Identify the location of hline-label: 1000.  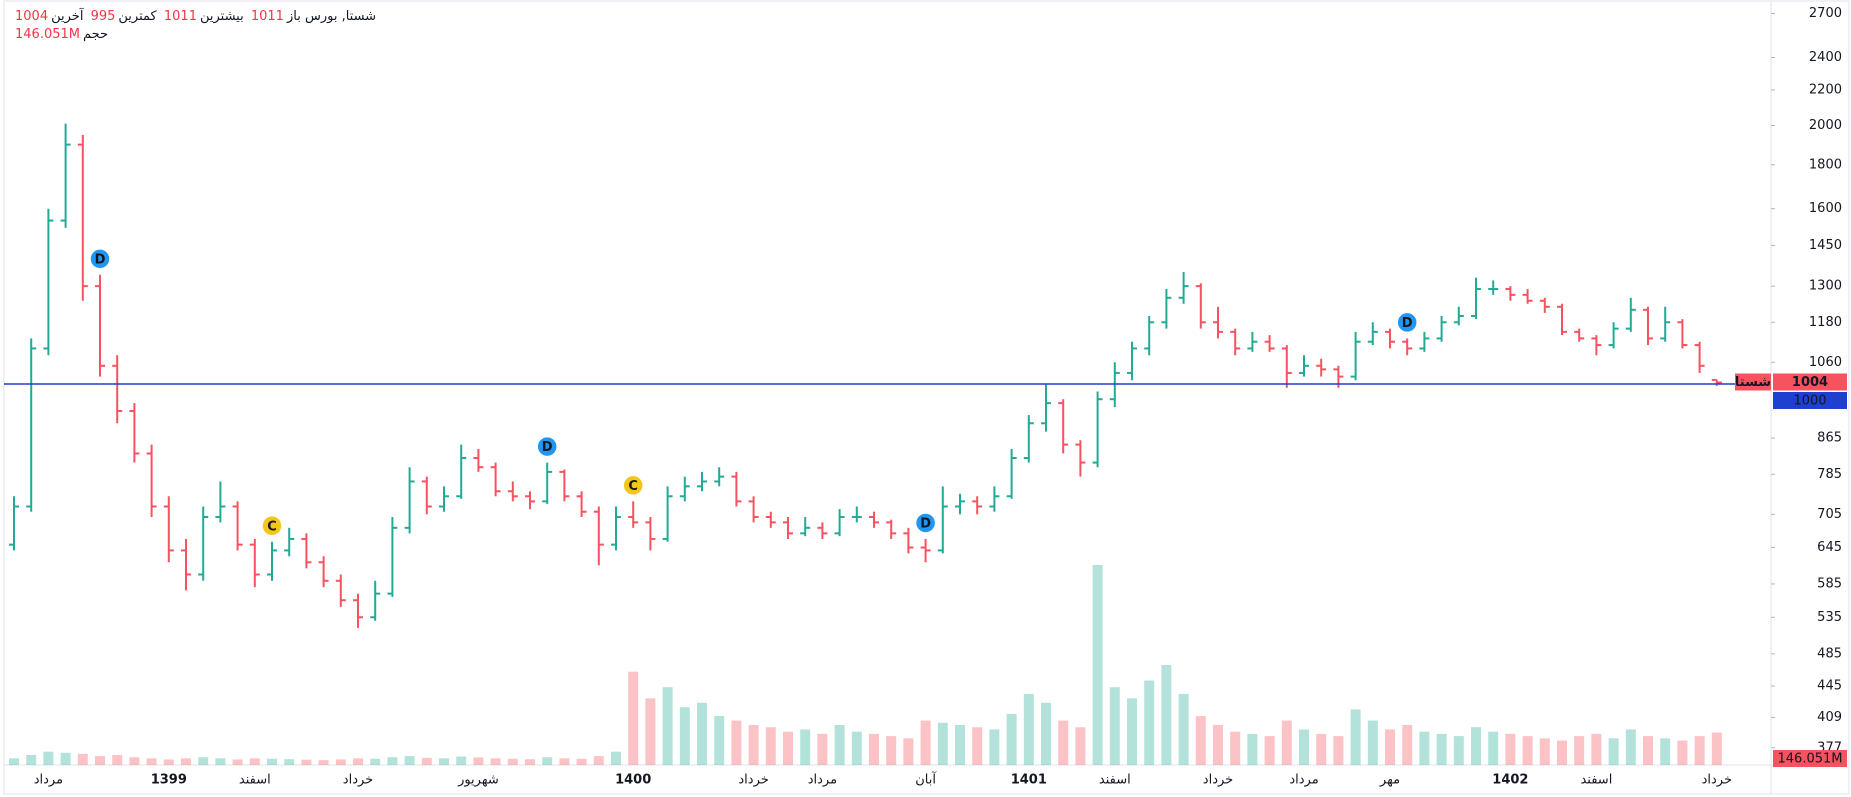
(1809, 400).